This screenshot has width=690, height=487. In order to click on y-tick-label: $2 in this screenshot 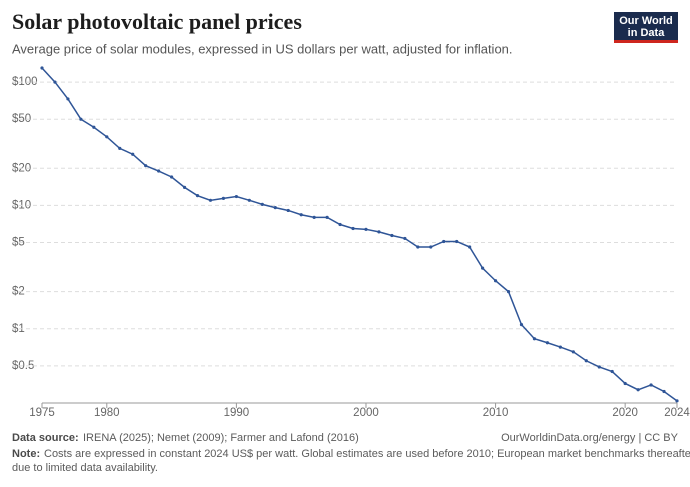, I will do `click(18, 292)`.